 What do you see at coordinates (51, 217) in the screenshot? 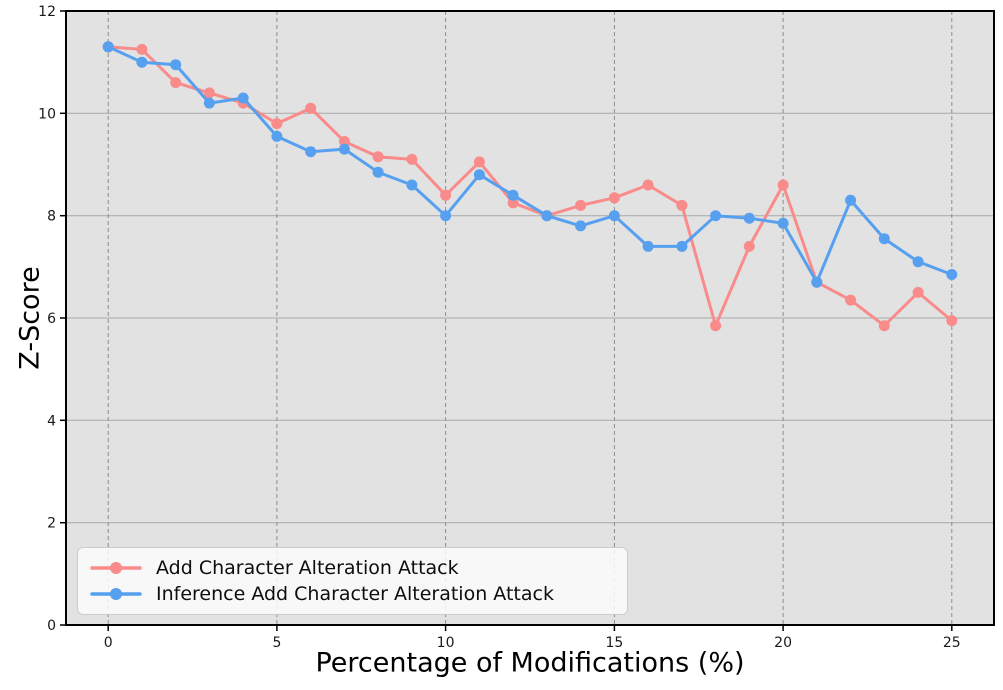
I see `y-tick-label: 8` at bounding box center [51, 217].